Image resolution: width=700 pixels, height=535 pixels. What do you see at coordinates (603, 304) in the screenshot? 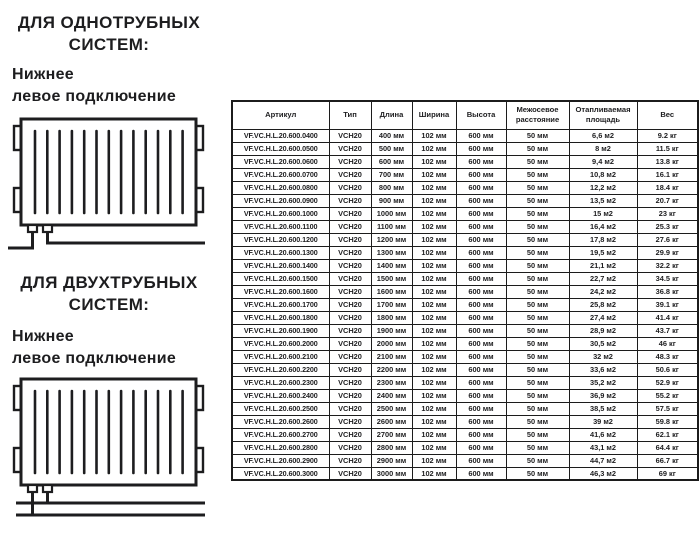
I see `table-cell: 25,8 м2` at bounding box center [603, 304].